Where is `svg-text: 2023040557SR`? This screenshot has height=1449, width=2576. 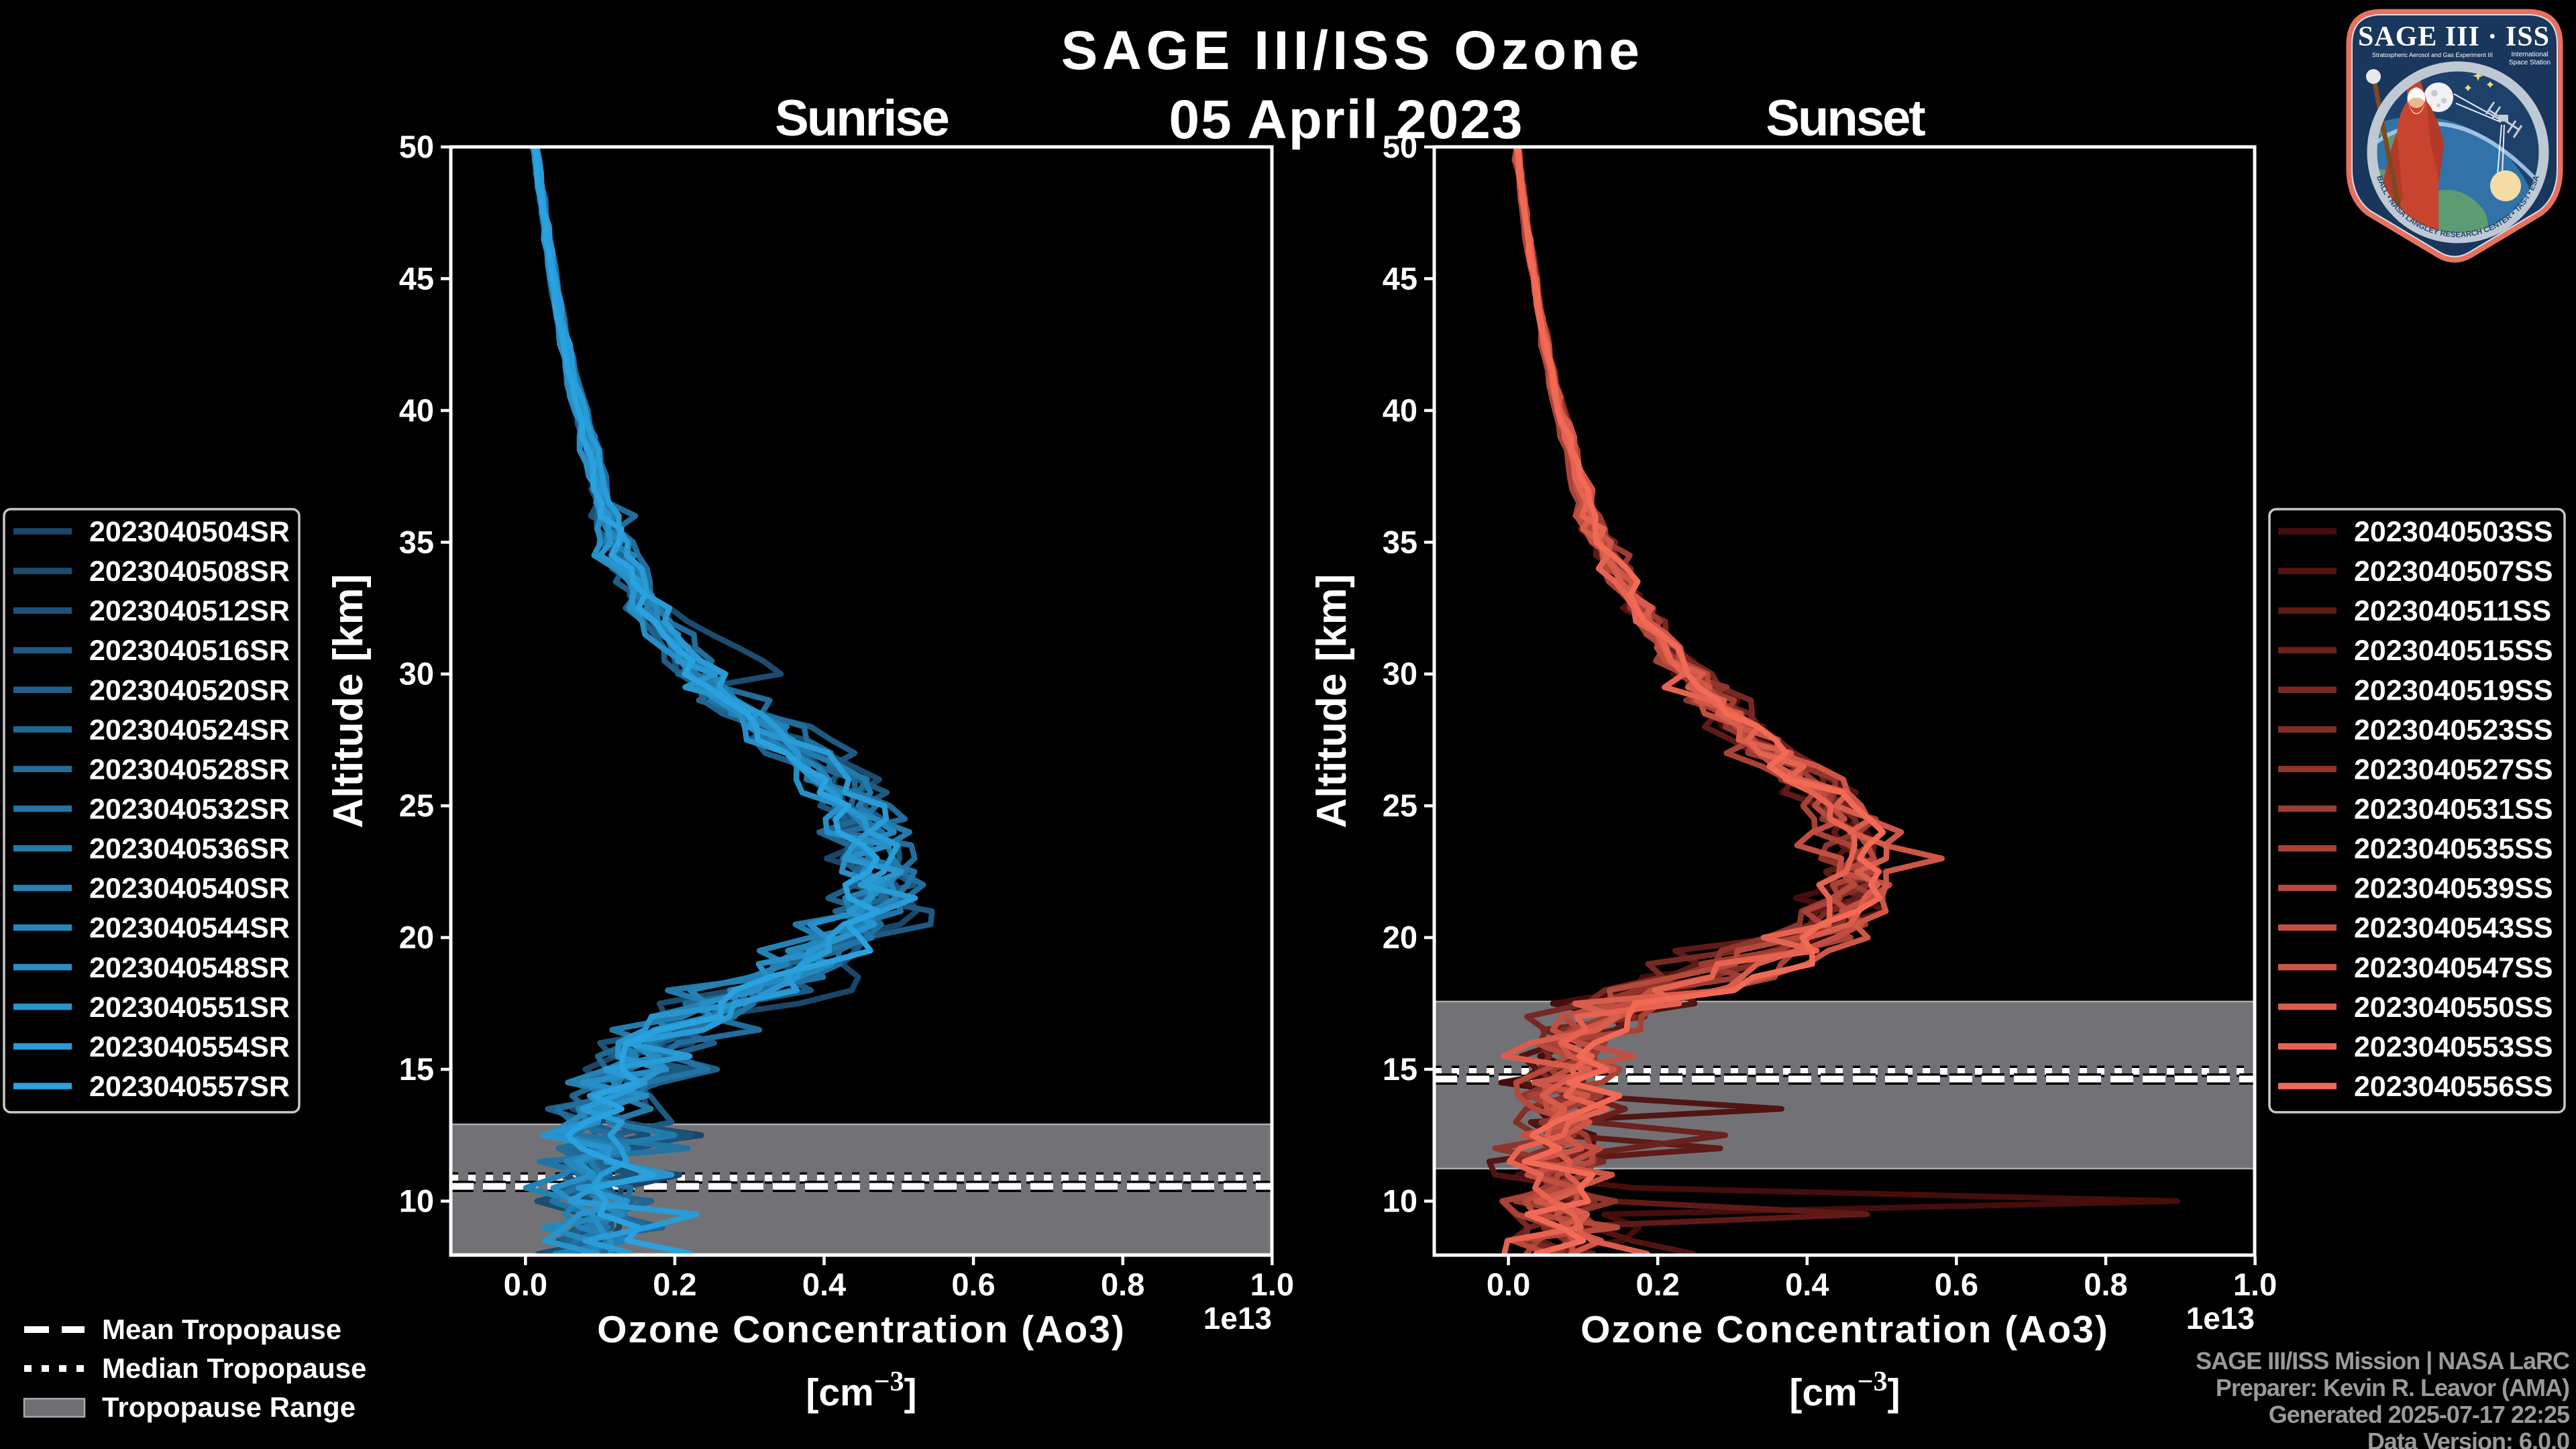 svg-text: 2023040557SR is located at coordinates (189, 1087).